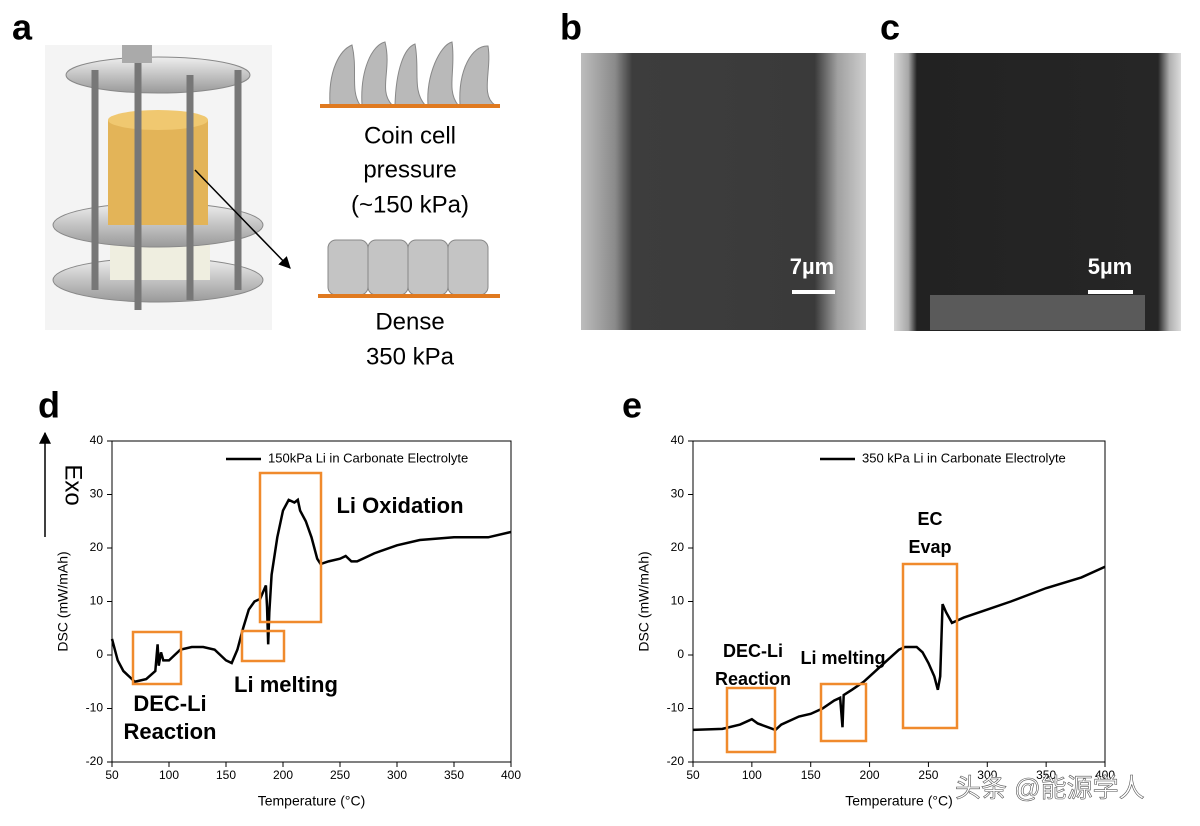 This screenshot has width=1200, height=826. What do you see at coordinates (929, 547) in the screenshot?
I see `annotation: Evap` at bounding box center [929, 547].